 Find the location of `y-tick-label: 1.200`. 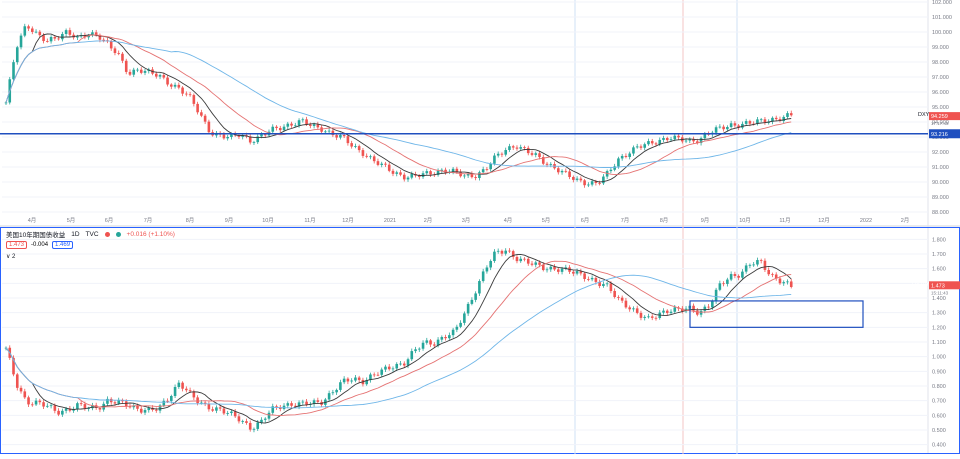

y-tick-label: 1.200 is located at coordinates (939, 328).